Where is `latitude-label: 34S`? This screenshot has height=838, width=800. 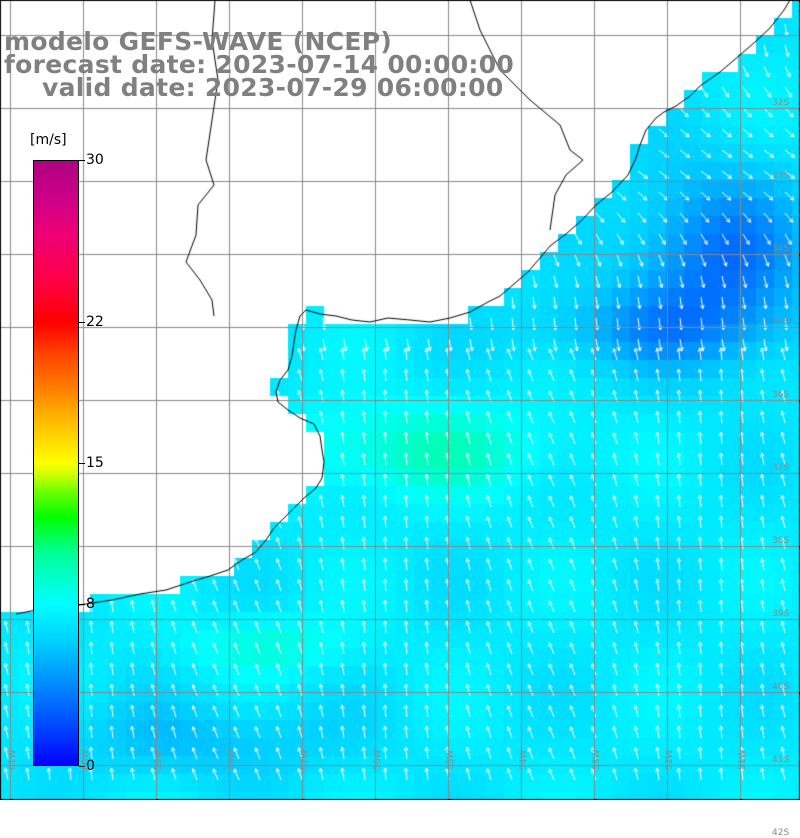
latitude-label: 34S is located at coordinates (781, 249).